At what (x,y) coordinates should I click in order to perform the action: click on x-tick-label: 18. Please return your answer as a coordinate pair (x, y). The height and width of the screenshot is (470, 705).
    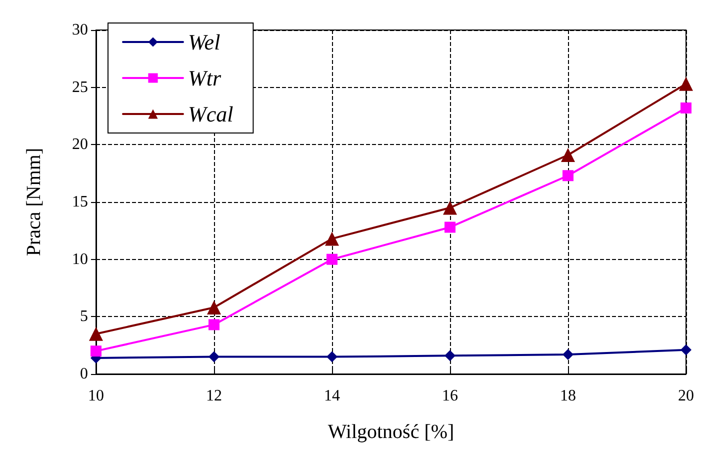
    Looking at the image, I should click on (568, 396).